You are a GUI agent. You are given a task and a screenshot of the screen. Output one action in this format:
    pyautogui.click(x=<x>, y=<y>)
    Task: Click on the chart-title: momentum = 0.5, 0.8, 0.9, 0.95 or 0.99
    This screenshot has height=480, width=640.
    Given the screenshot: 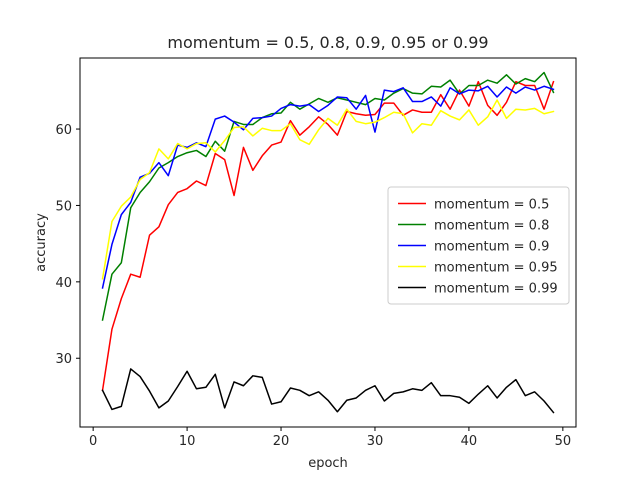 What is the action you would take?
    pyautogui.click(x=327, y=42)
    